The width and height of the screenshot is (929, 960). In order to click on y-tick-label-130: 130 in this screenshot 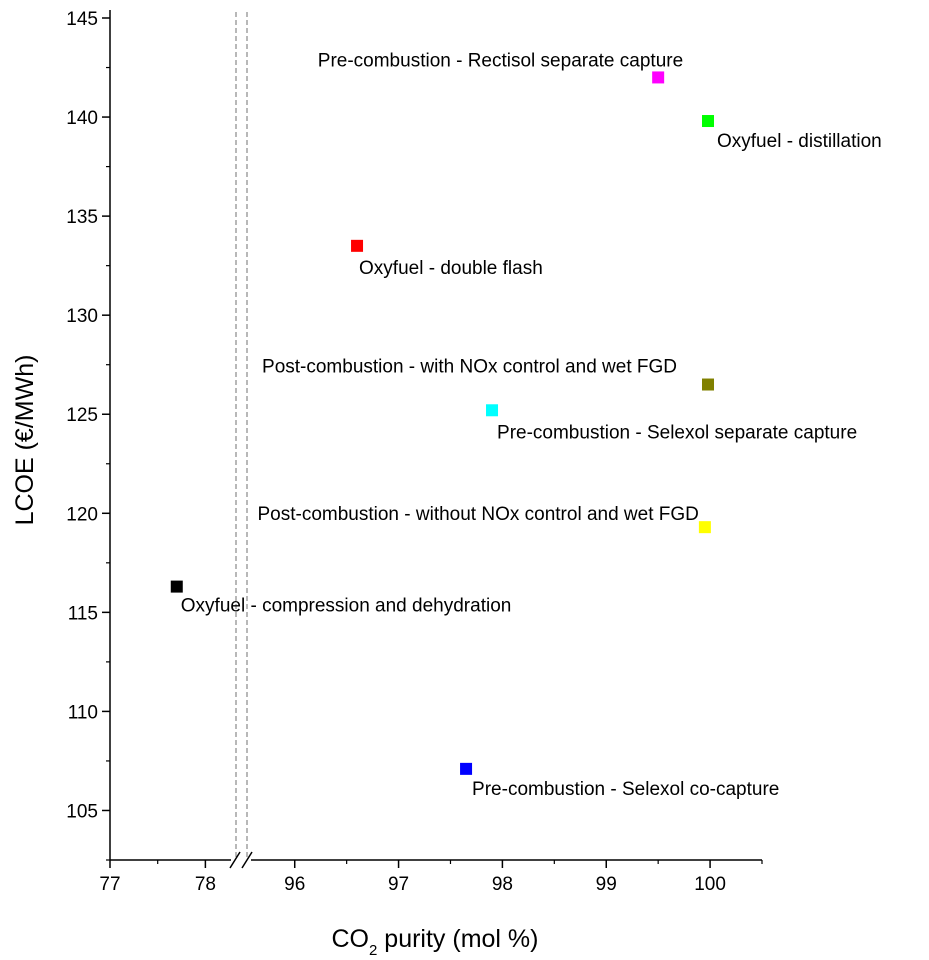, I will do `click(82, 316)`.